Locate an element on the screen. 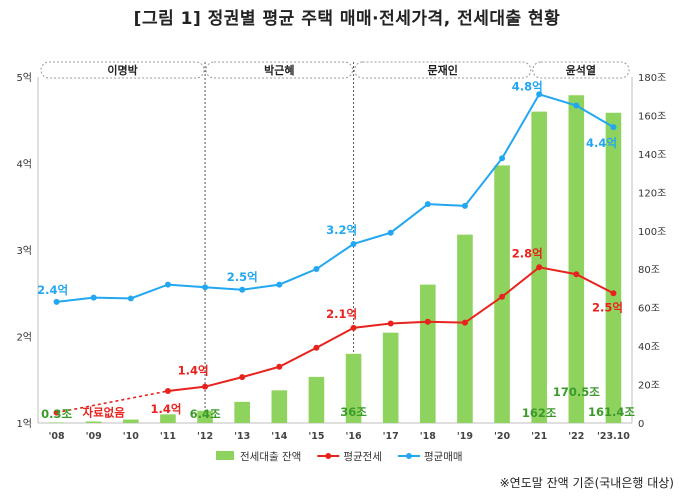 The height and width of the screenshot is (501, 694). data-label: 6.4조 is located at coordinates (205, 414).